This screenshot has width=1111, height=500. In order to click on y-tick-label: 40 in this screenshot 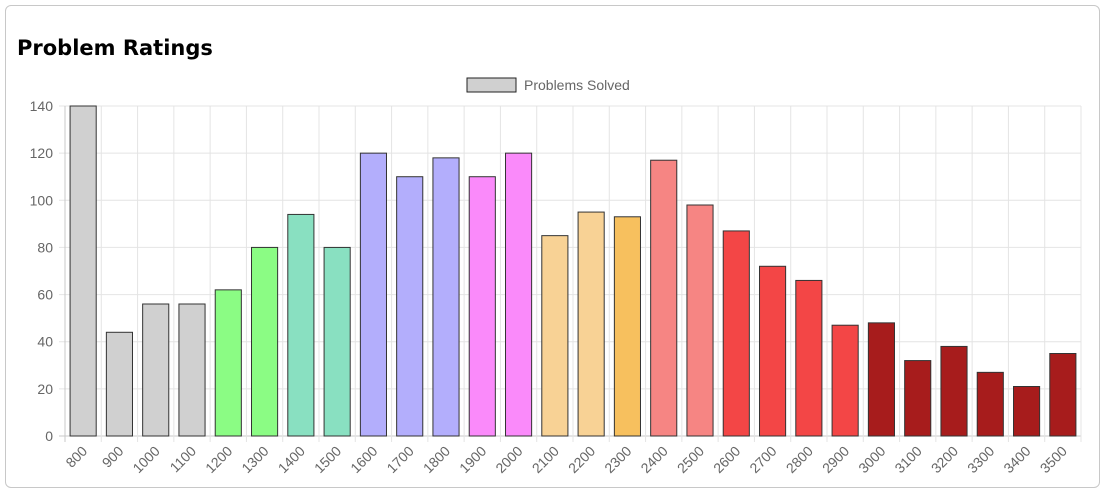, I will do `click(45, 342)`.